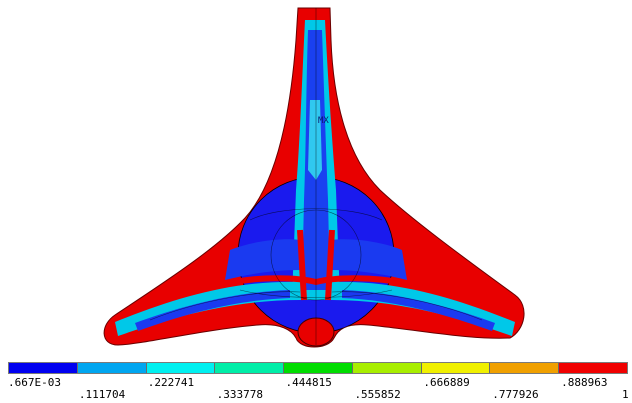  I want to click on legend-label-top-4: .888963, so click(584, 382).